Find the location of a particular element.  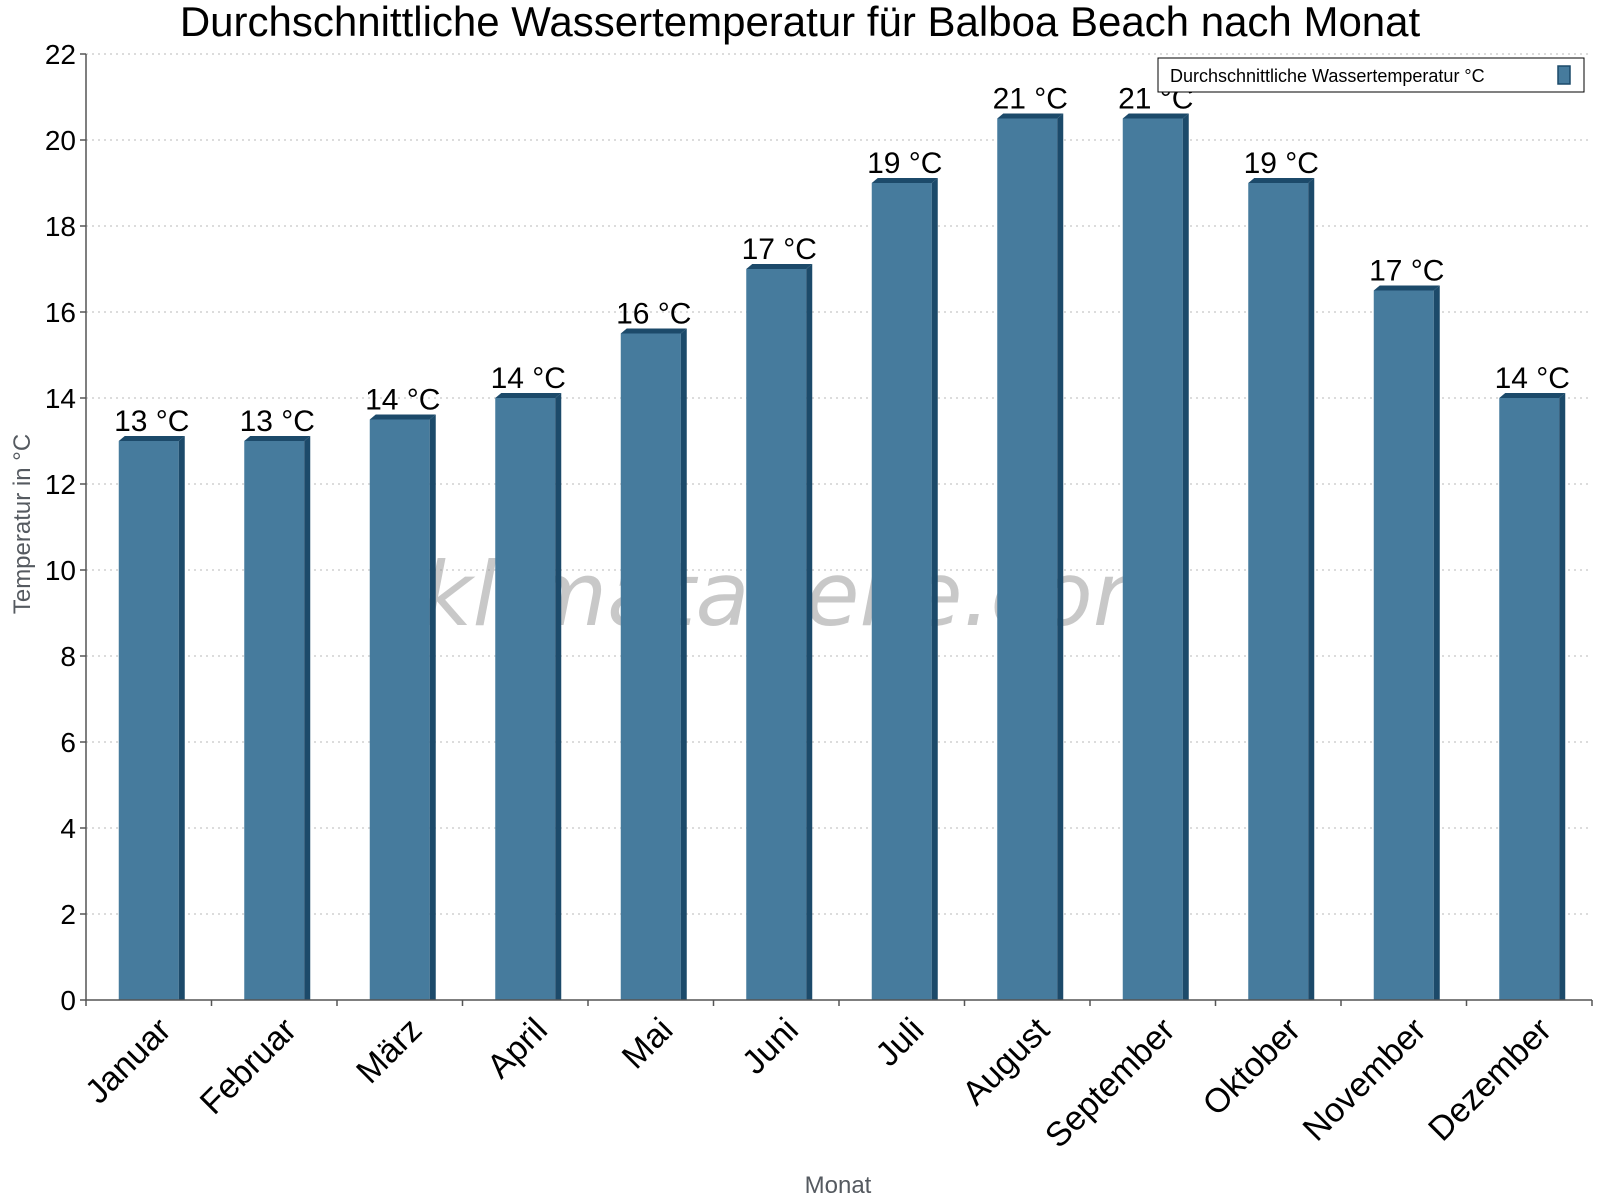

bar-april is located at coordinates (528, 696).